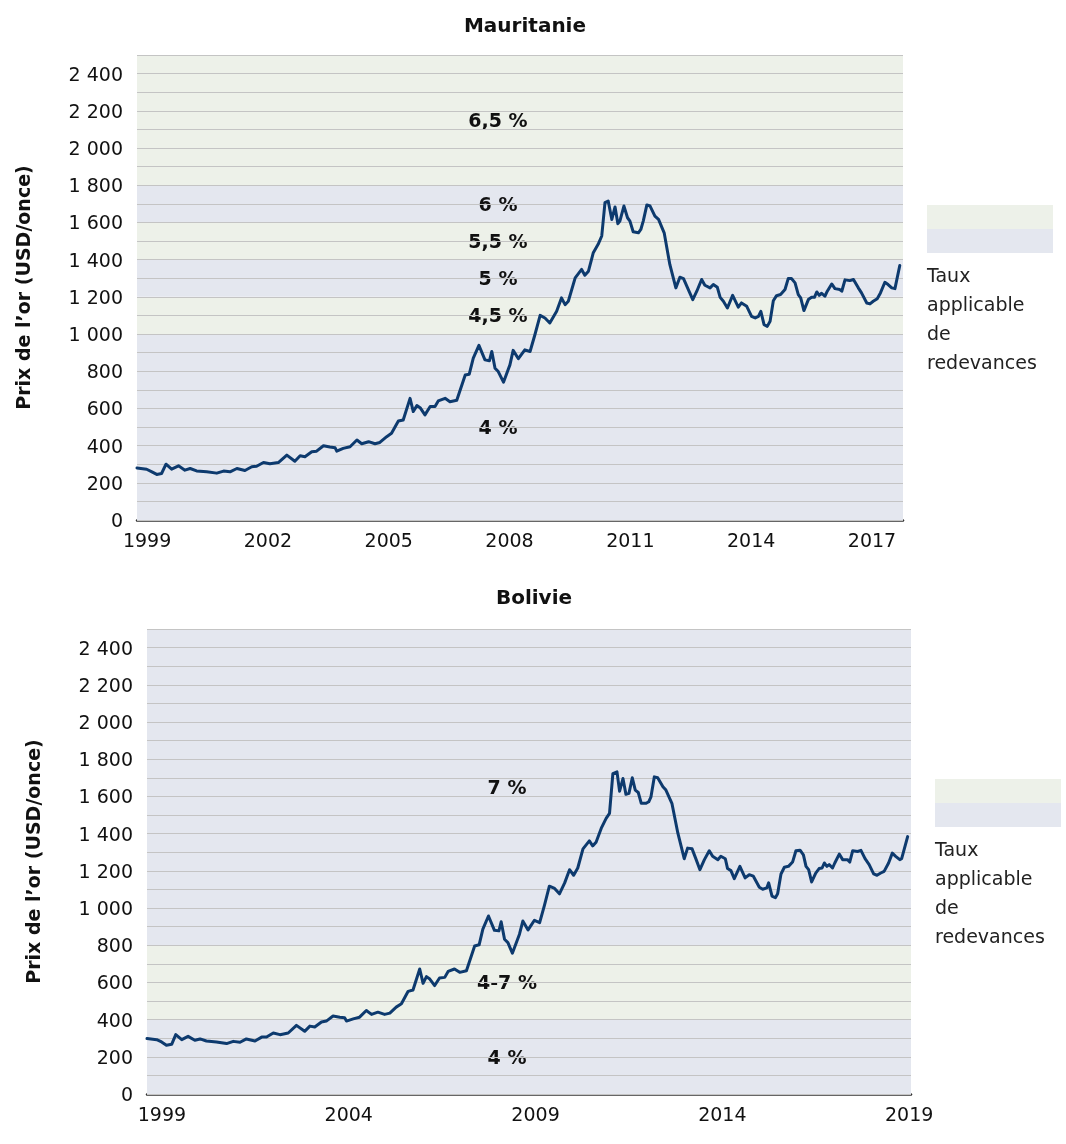  Describe the element at coordinates (509, 539) in the screenshot. I see `x-tick-label: 2008` at that location.